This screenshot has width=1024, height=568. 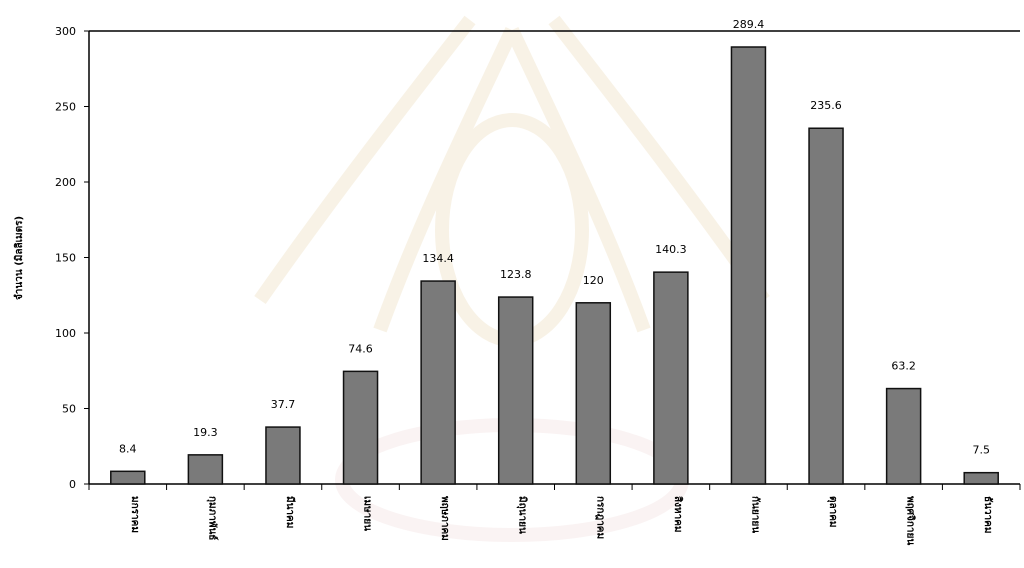 I want to click on category-label: ตุลาคม, so click(x=832, y=512).